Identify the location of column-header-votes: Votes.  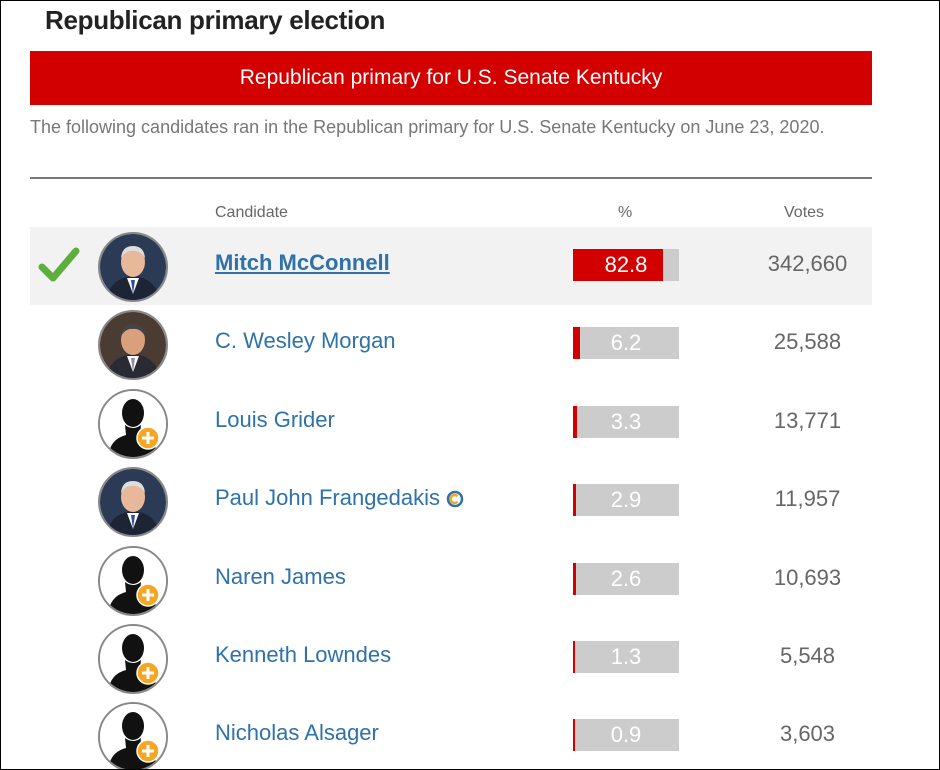
(804, 212).